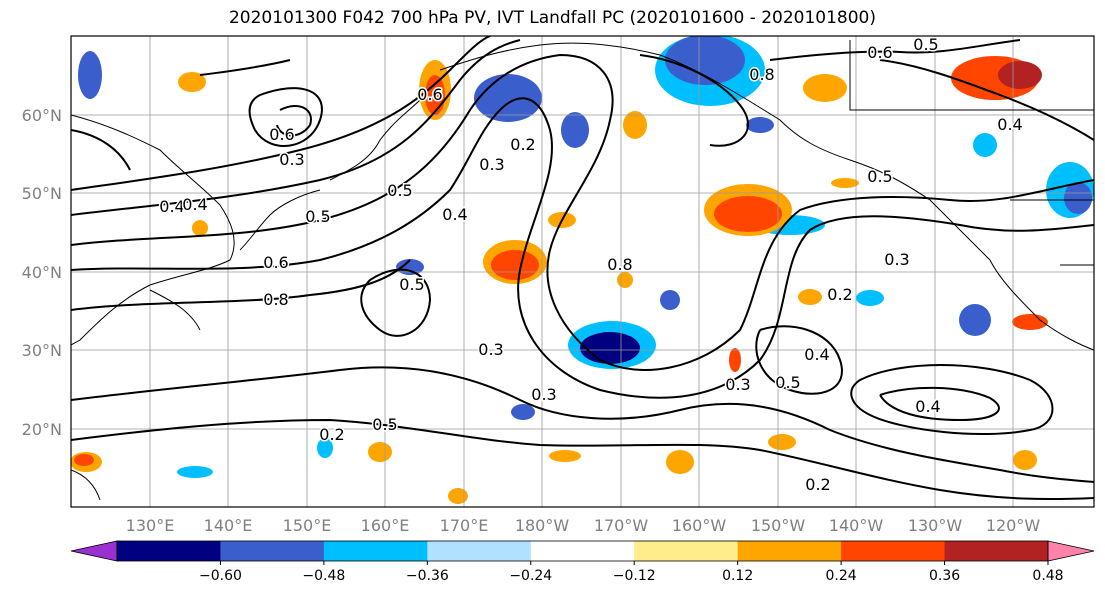 This screenshot has height=601, width=1105. What do you see at coordinates (150, 525) in the screenshot?
I see `lon-label: 130°E` at bounding box center [150, 525].